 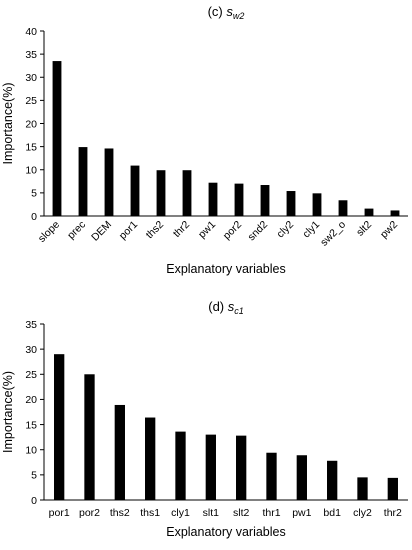 I want to click on chart-c-category-label: por1, so click(x=128, y=230).